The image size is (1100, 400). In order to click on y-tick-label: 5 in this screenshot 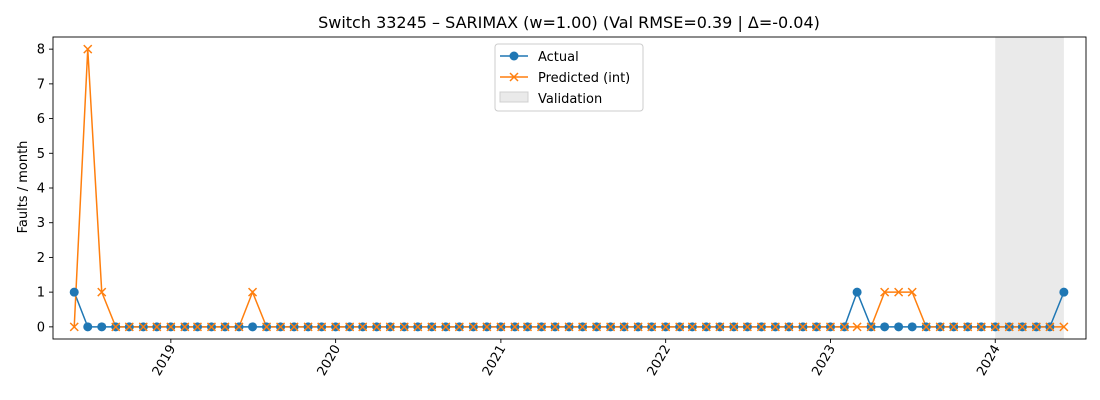, I will do `click(41, 154)`.